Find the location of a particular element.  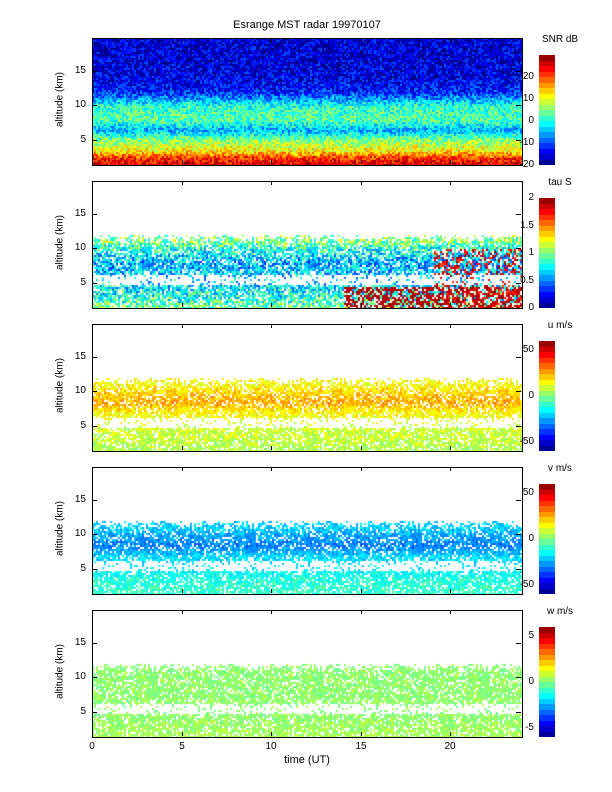

panel-3: altitude (km) 5 10 15 is located at coordinates (289, 388).